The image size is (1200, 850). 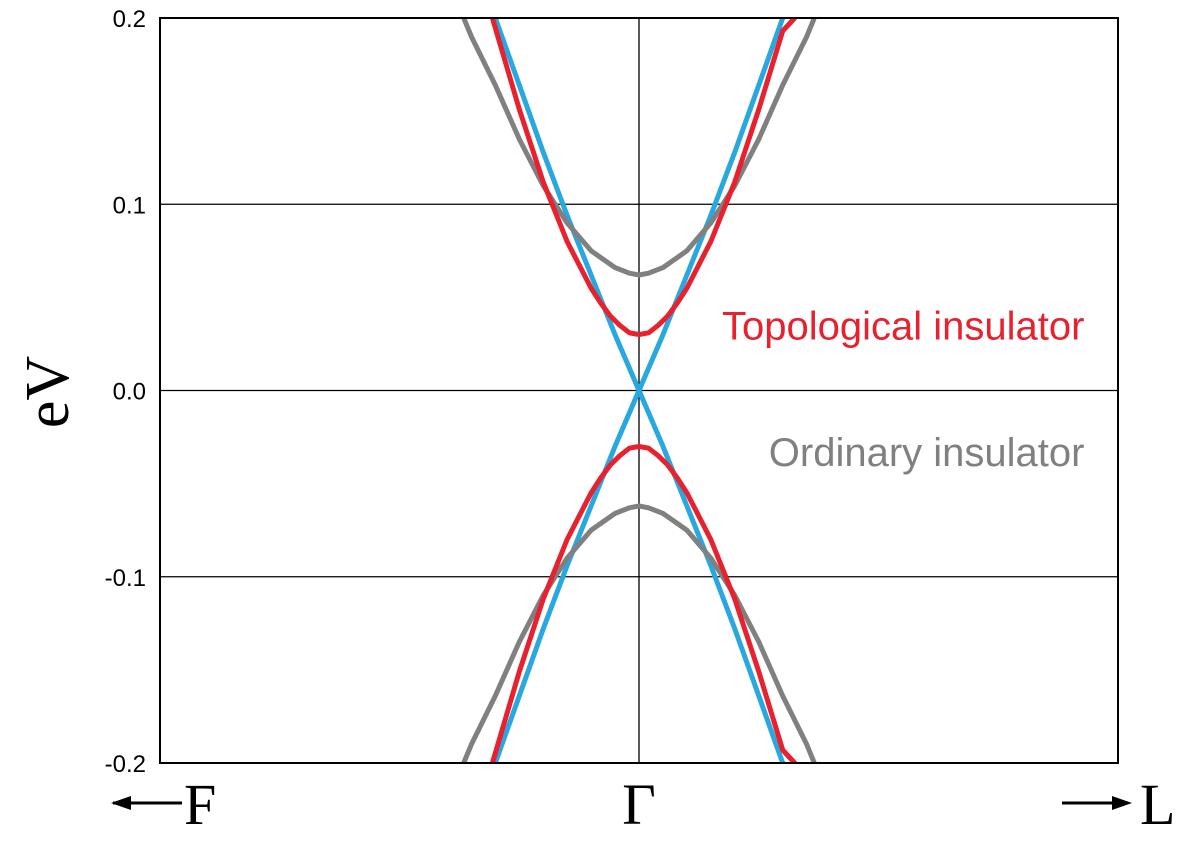 I want to click on k-point-label-right: L, so click(x=1157, y=804).